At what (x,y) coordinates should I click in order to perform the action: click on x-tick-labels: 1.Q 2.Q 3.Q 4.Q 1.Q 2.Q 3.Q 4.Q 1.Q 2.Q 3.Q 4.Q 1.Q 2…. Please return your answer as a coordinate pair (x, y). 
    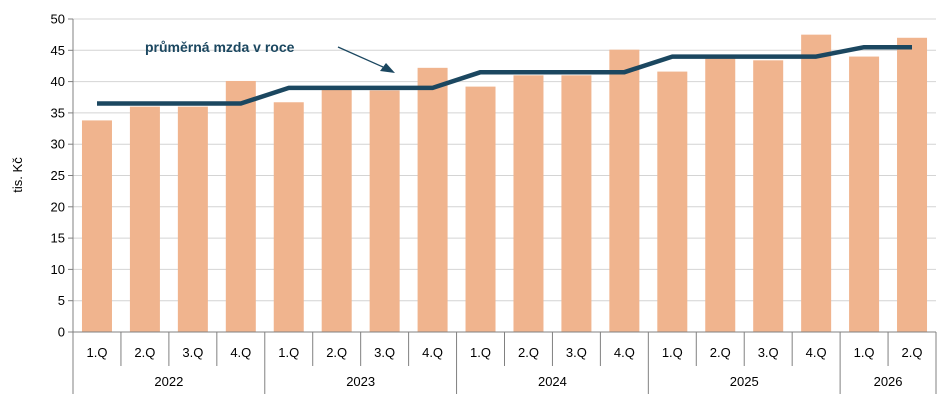
    Looking at the image, I should click on (504, 367).